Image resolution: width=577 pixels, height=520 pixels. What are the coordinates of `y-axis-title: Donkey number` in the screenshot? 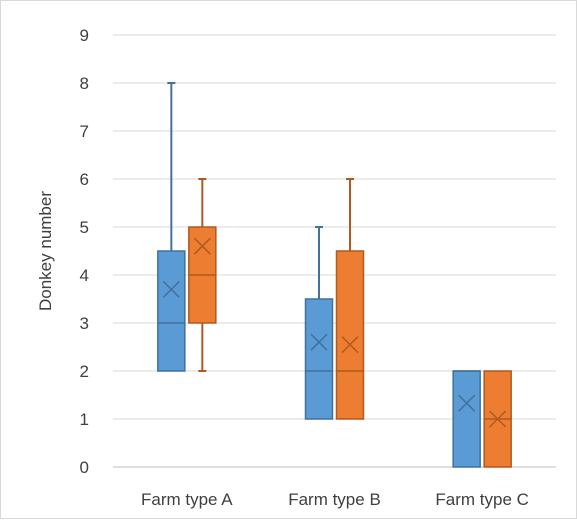 It's located at (45, 251).